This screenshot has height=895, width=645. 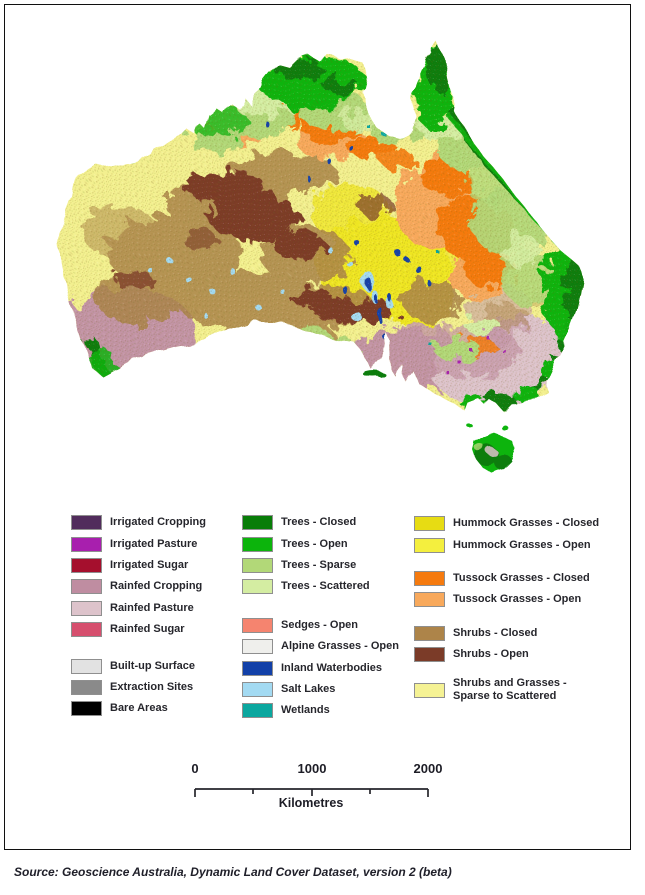 I want to click on legend-item: Rainfed Pasture, so click(x=153, y=608).